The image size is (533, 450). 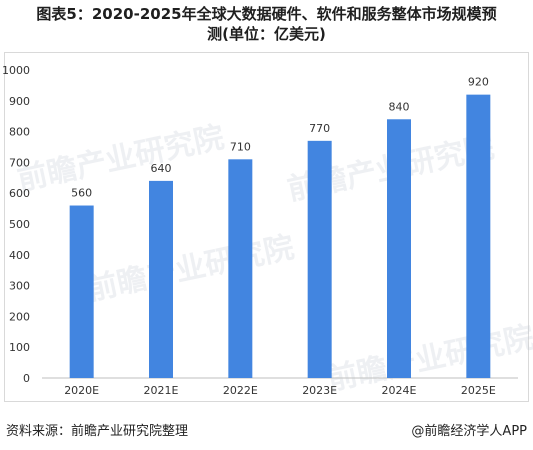 What do you see at coordinates (97, 431) in the screenshot?
I see `source-note: 资料来源：前瞻产业研究院整理` at bounding box center [97, 431].